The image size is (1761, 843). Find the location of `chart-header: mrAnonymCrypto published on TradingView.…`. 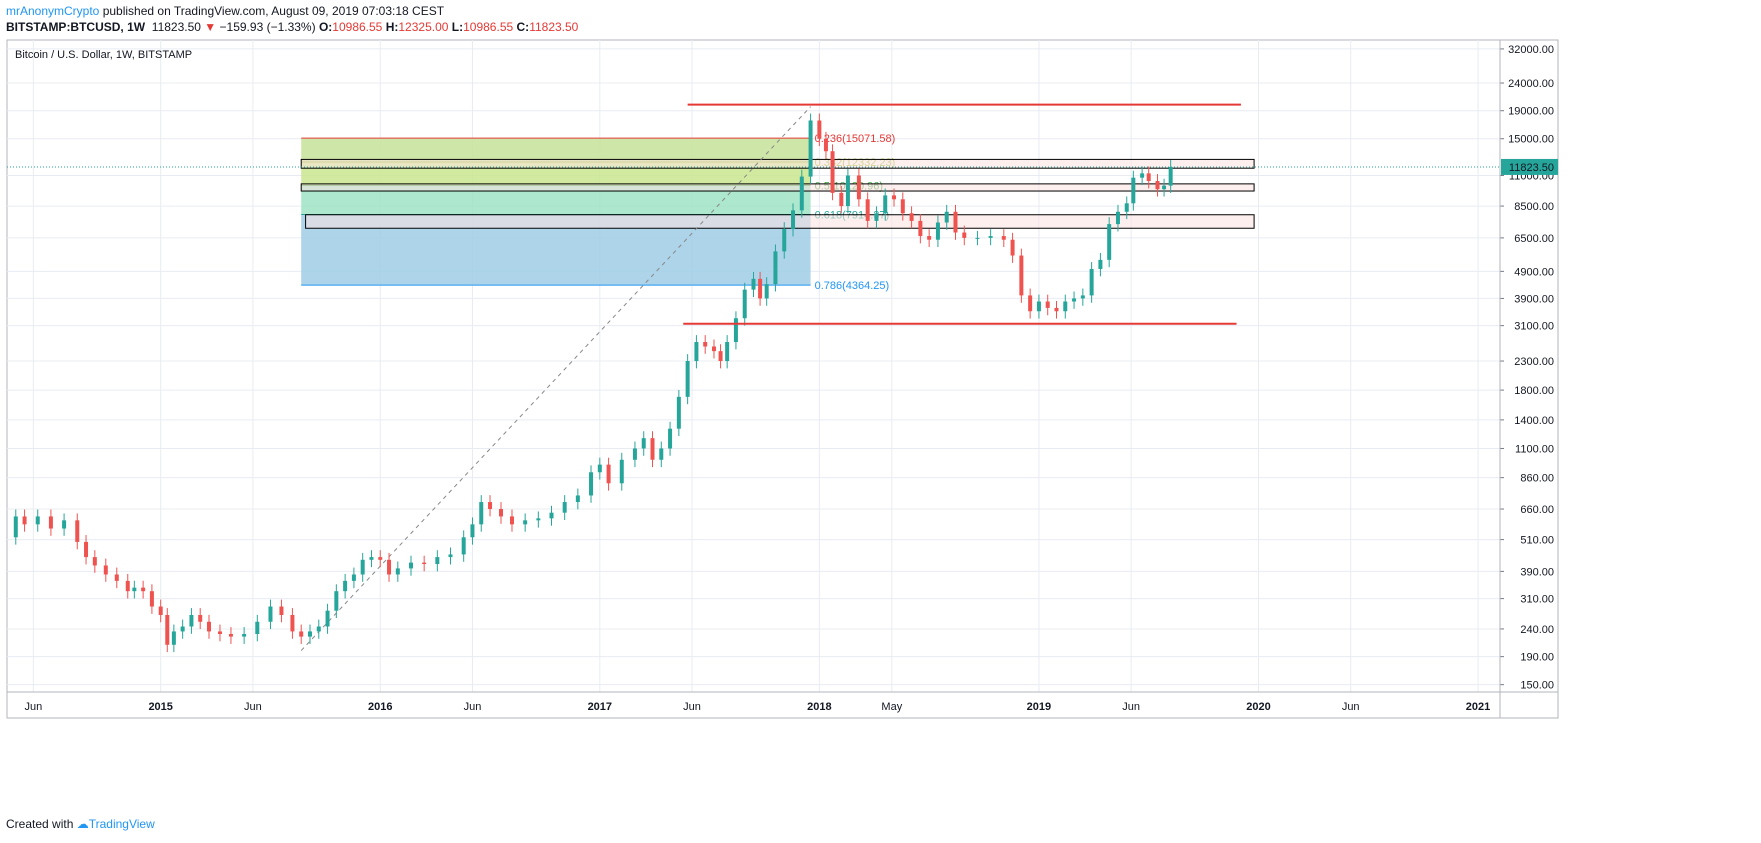

chart-header: mrAnonymCrypto published on TradingView.… is located at coordinates (292, 19).